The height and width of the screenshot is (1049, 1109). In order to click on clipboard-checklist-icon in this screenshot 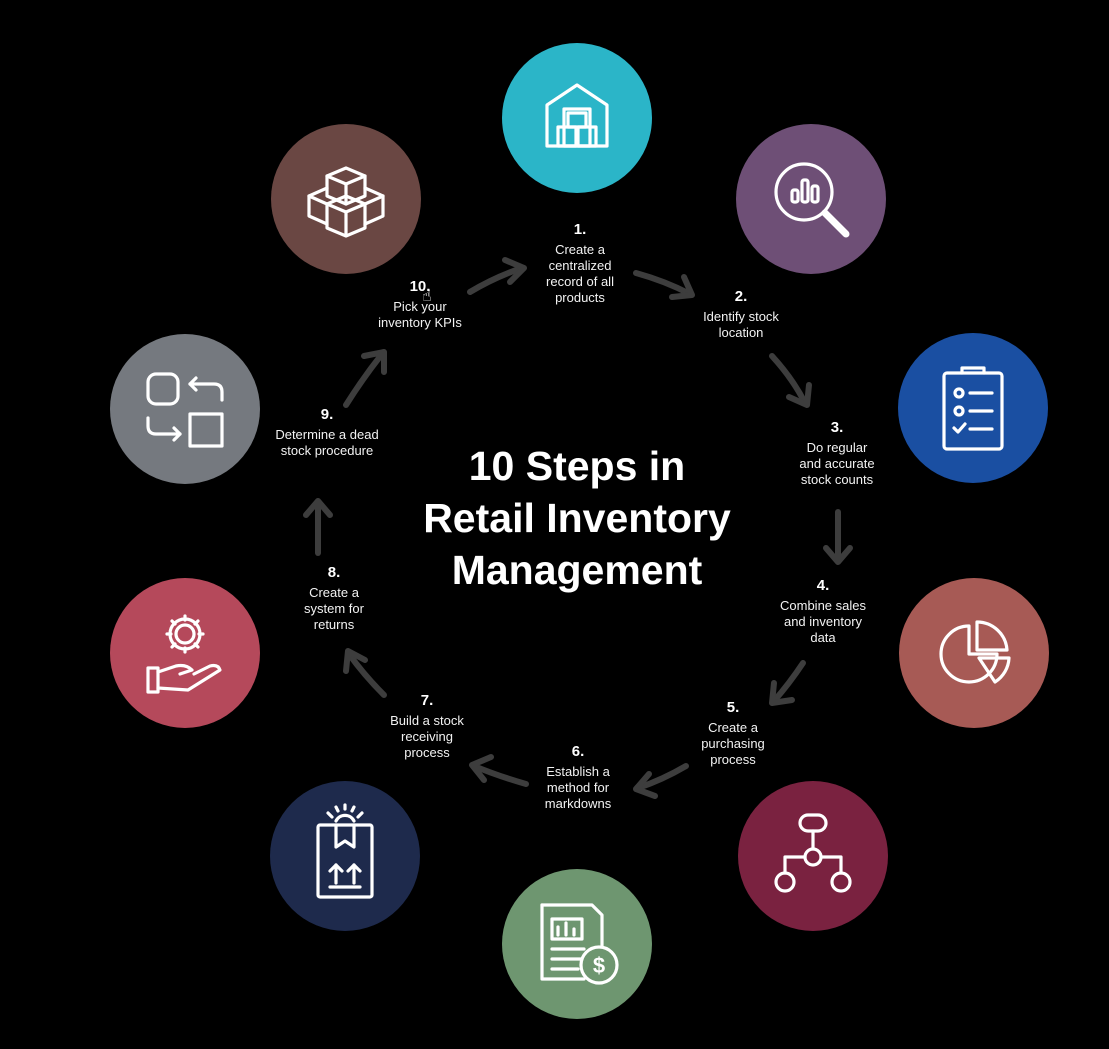, I will do `click(973, 408)`.